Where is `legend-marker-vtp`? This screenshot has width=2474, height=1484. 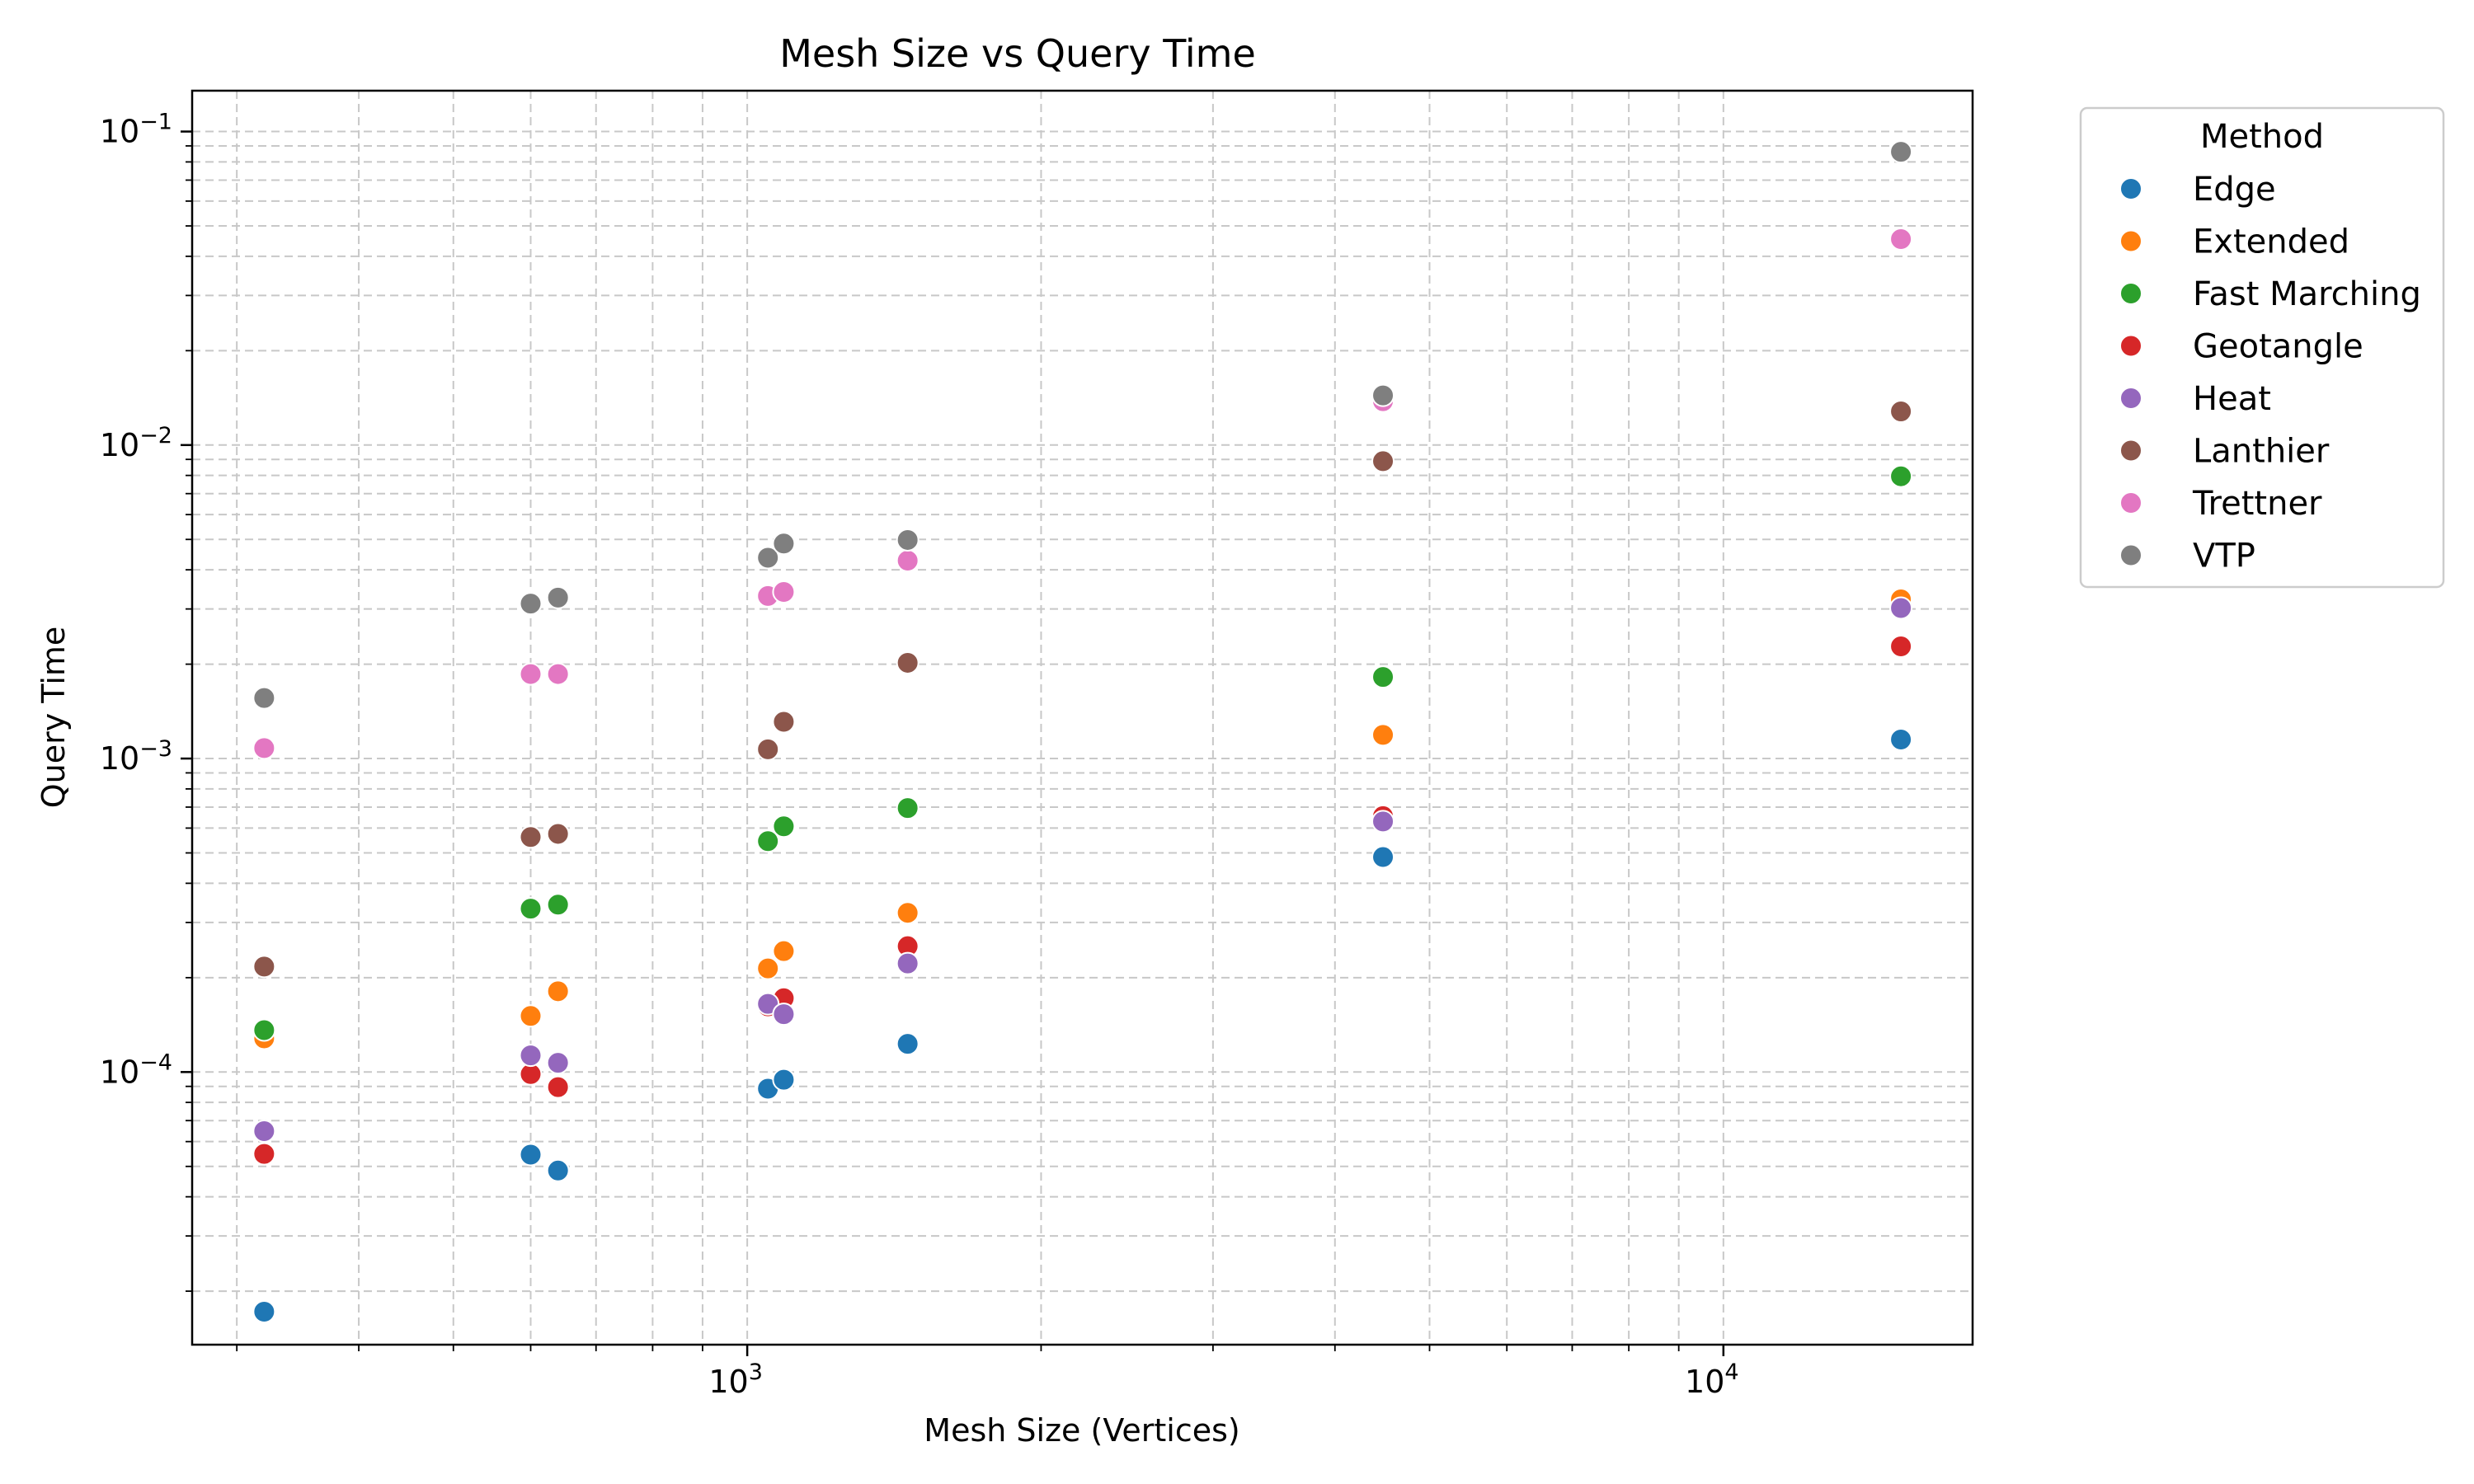
legend-marker-vtp is located at coordinates (2130, 555).